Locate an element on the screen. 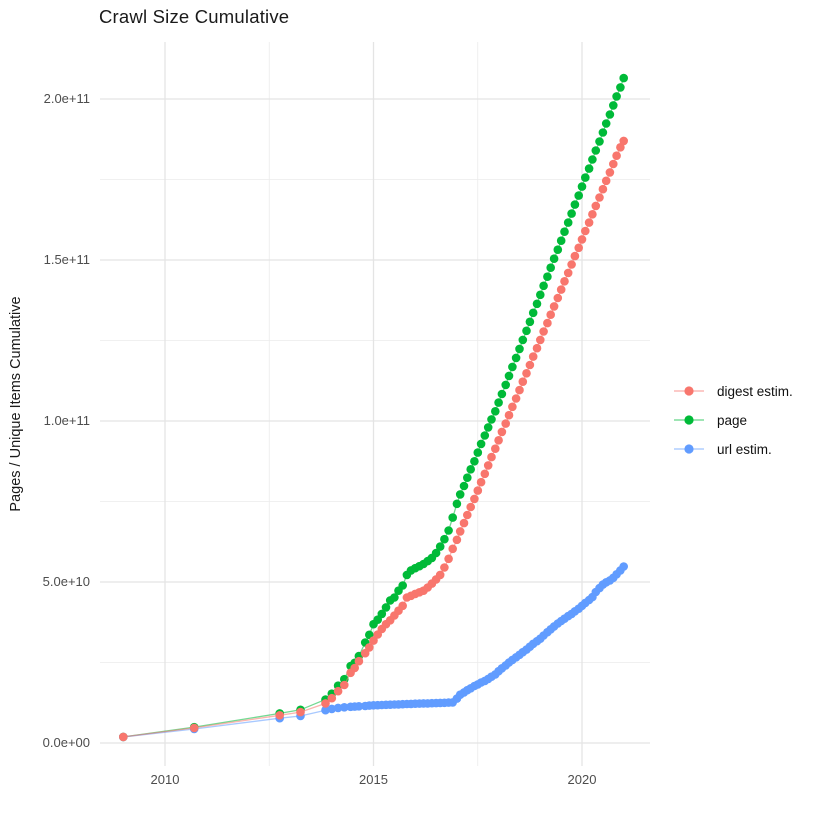 This screenshot has width=826, height=827. legend-item-digest-estim: digest estim. is located at coordinates (732, 391).